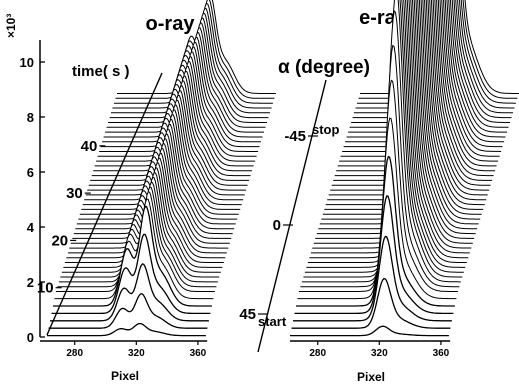 The width and height of the screenshot is (519, 385). What do you see at coordinates (74, 193) in the screenshot?
I see `depth-tick-label: 30` at bounding box center [74, 193].